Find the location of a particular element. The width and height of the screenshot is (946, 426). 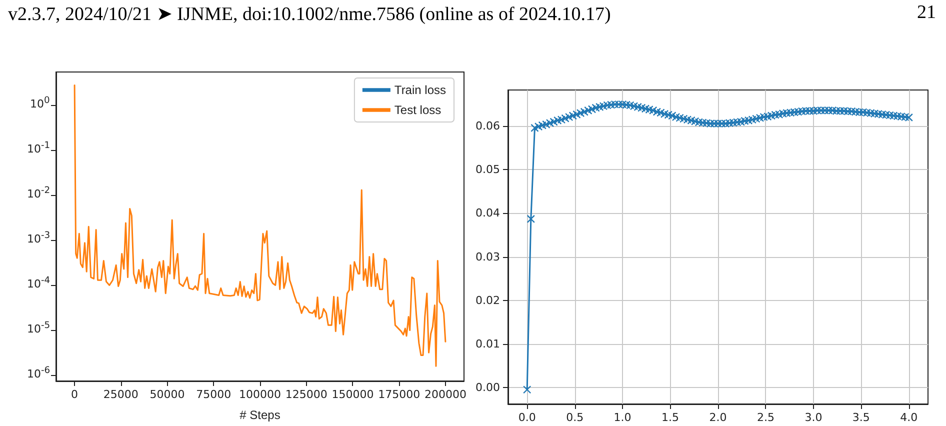

x-tick-label: 4.0 is located at coordinates (909, 417).